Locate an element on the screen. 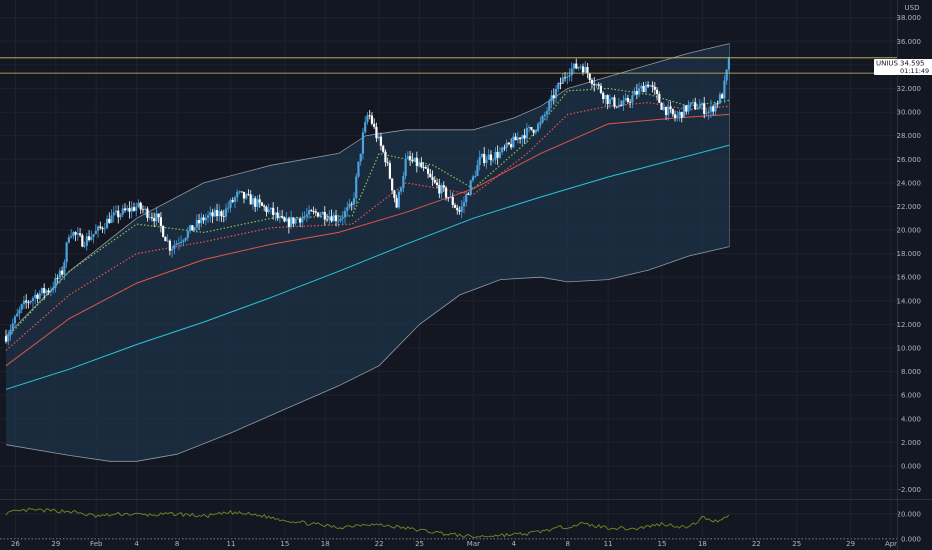 The width and height of the screenshot is (932, 550). horizontal-levels is located at coordinates (448, 65).